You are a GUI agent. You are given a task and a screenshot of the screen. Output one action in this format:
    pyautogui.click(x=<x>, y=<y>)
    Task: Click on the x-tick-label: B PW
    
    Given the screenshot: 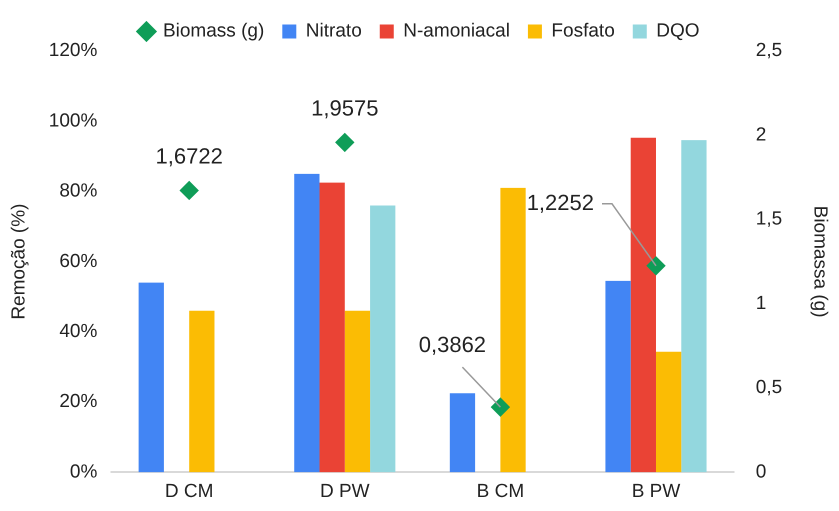 What is the action you would take?
    pyautogui.click(x=656, y=491)
    